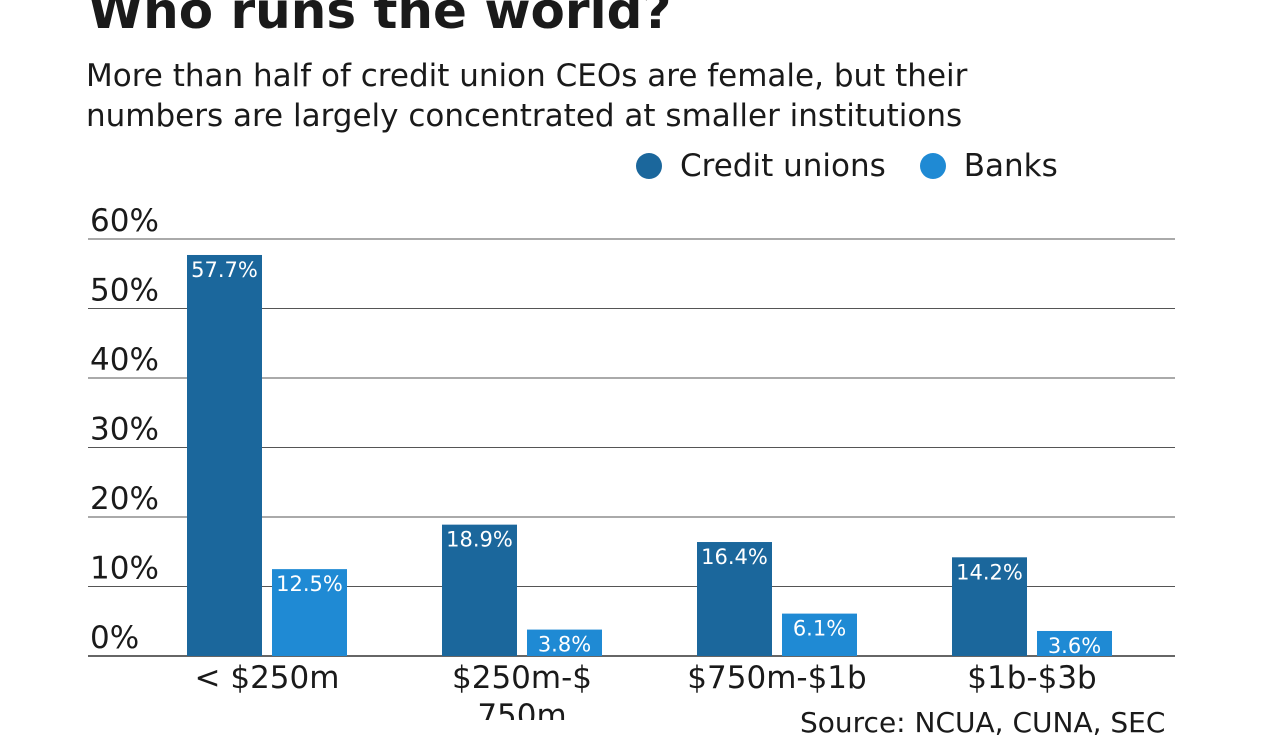 The height and width of the screenshot is (739, 1280). I want to click on legend-item-credit-unions: Credit unions, so click(761, 166).